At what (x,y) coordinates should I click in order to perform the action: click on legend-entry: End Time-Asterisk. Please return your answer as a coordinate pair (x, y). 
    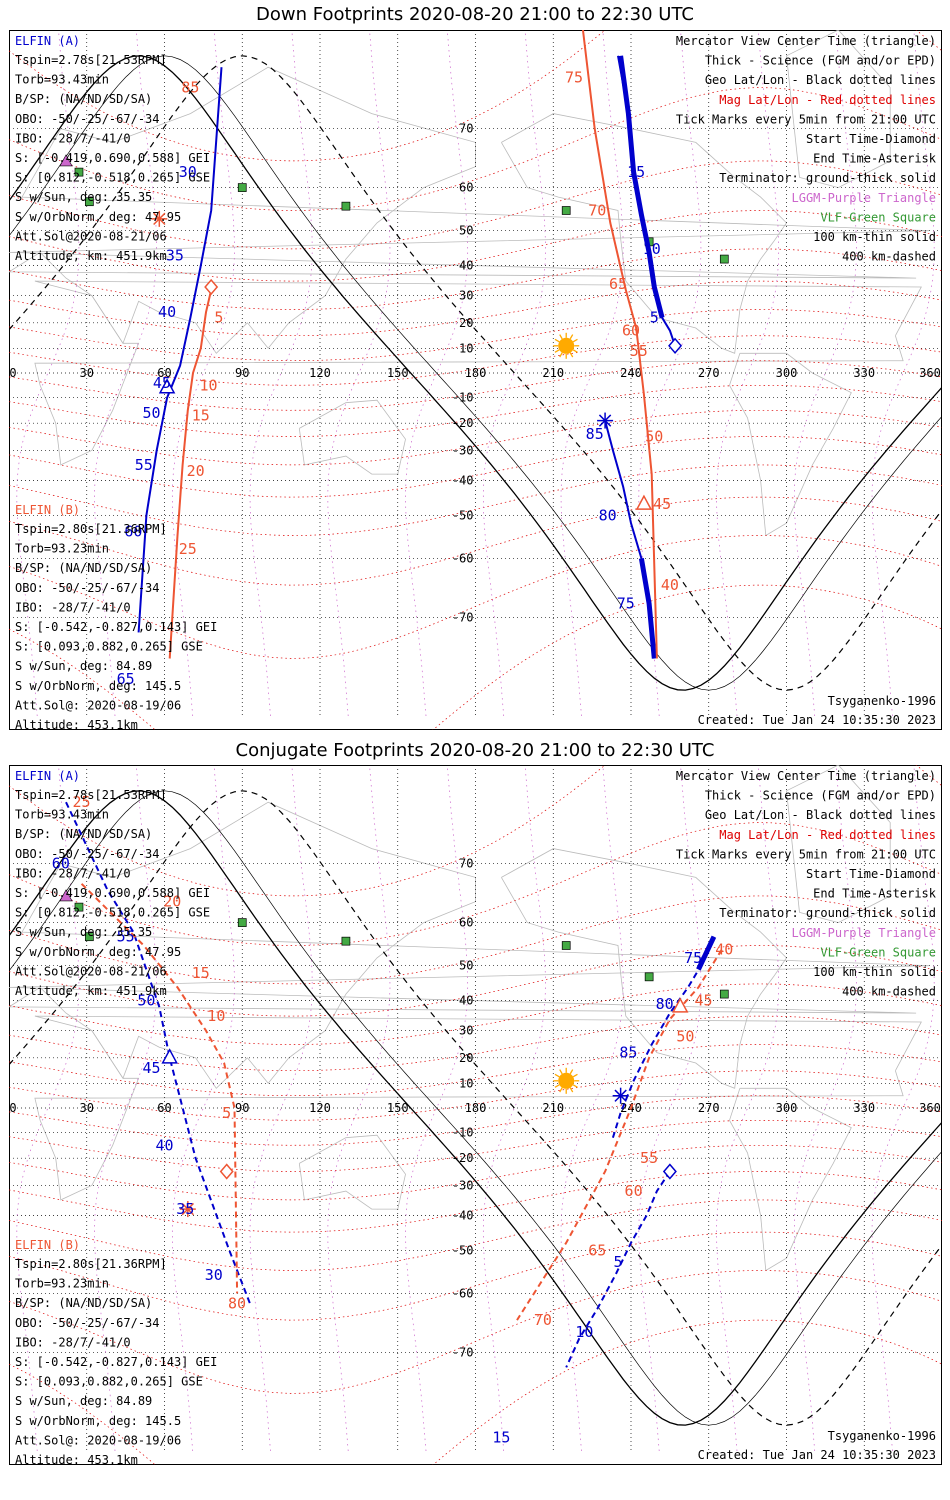
    Looking at the image, I should click on (875, 159).